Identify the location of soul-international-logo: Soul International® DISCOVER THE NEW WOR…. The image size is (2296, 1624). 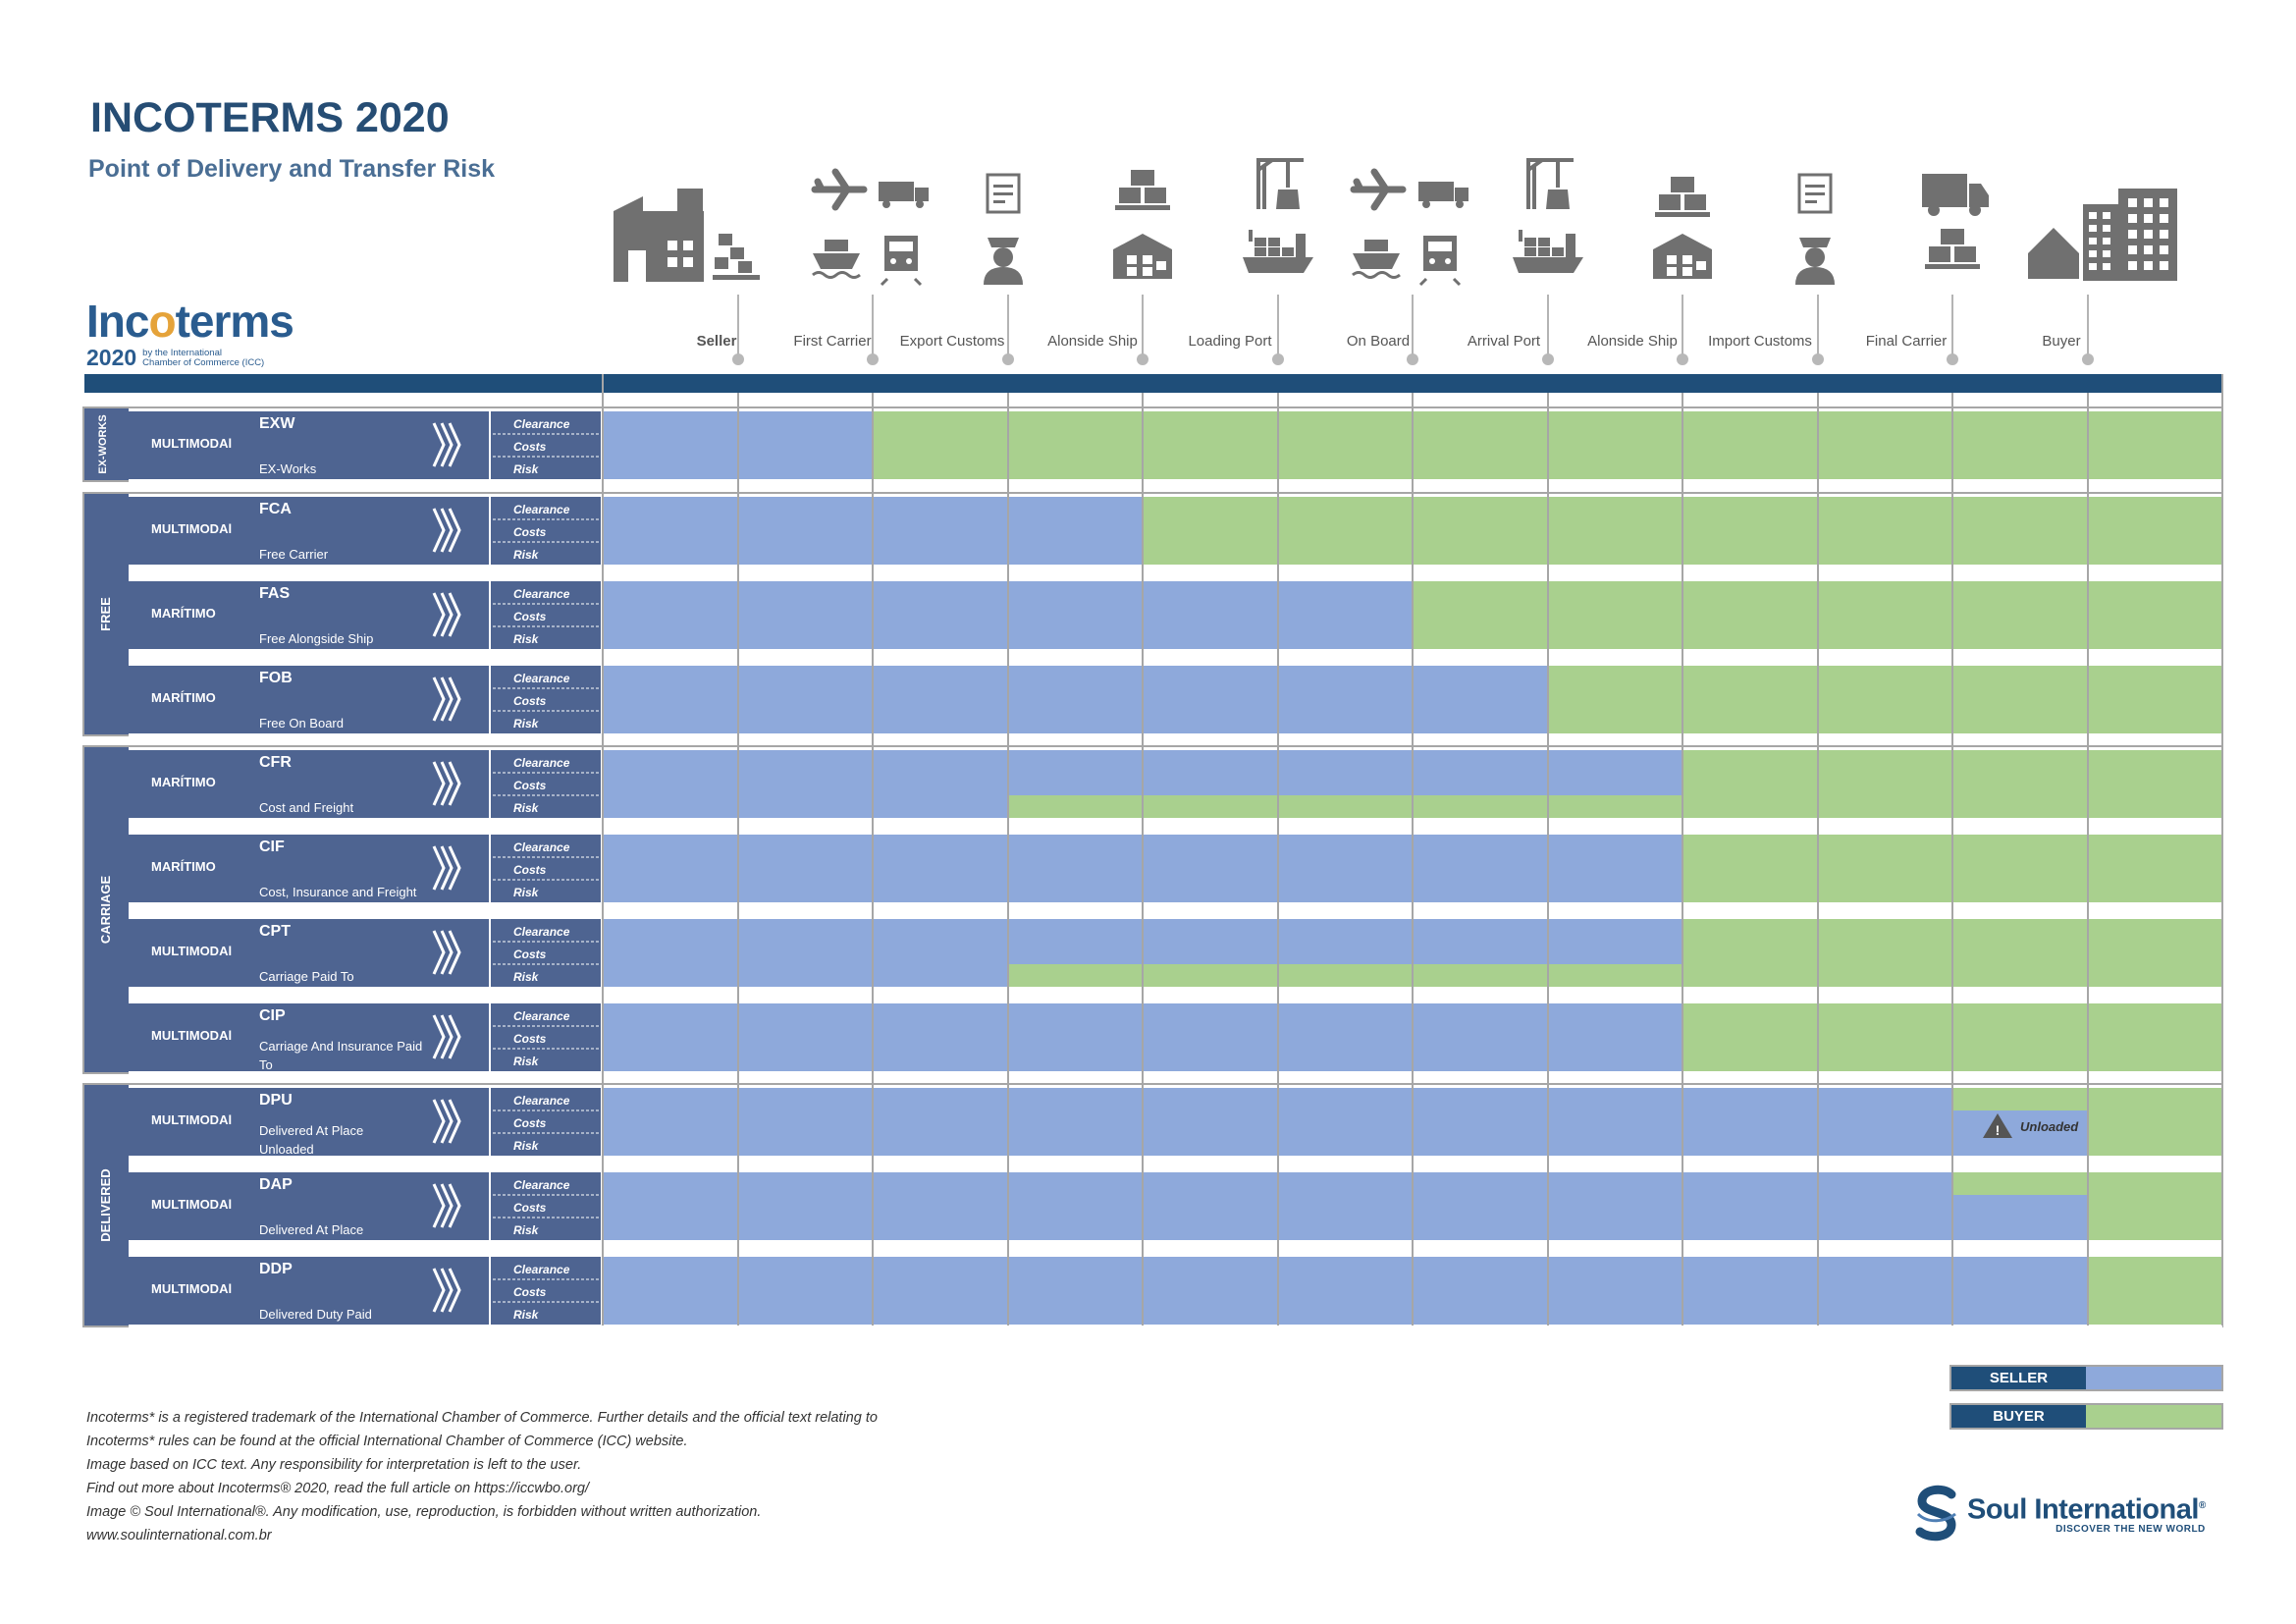
(2060, 1513).